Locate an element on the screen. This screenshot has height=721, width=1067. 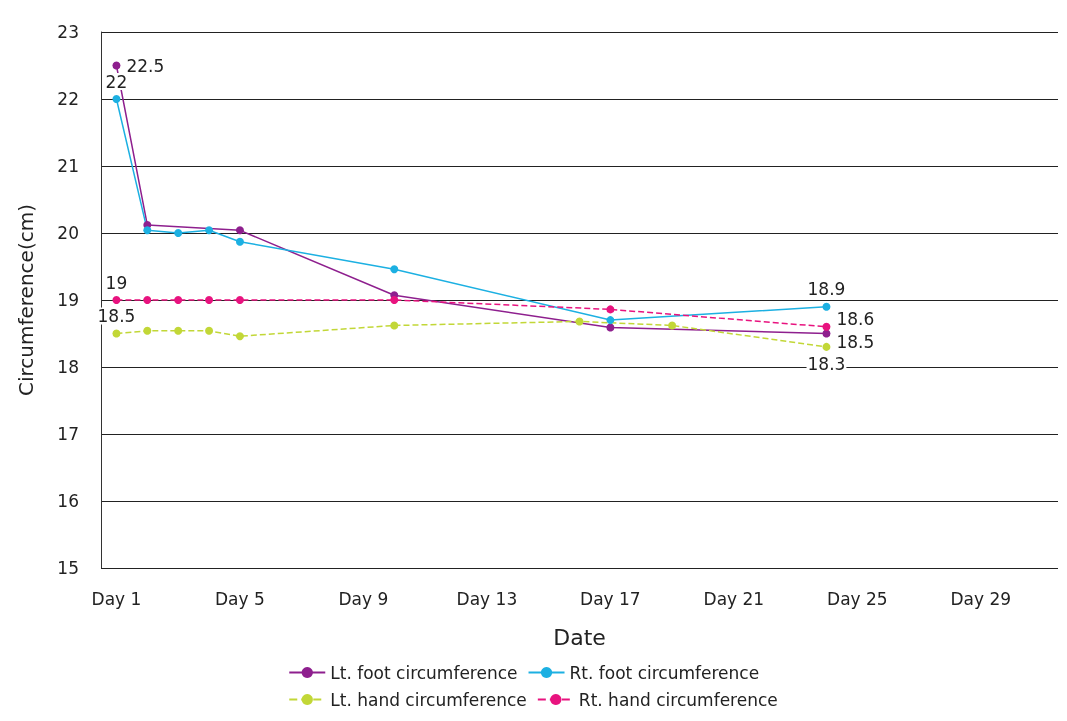
x-tick-label: Day 9 is located at coordinates (363, 598).